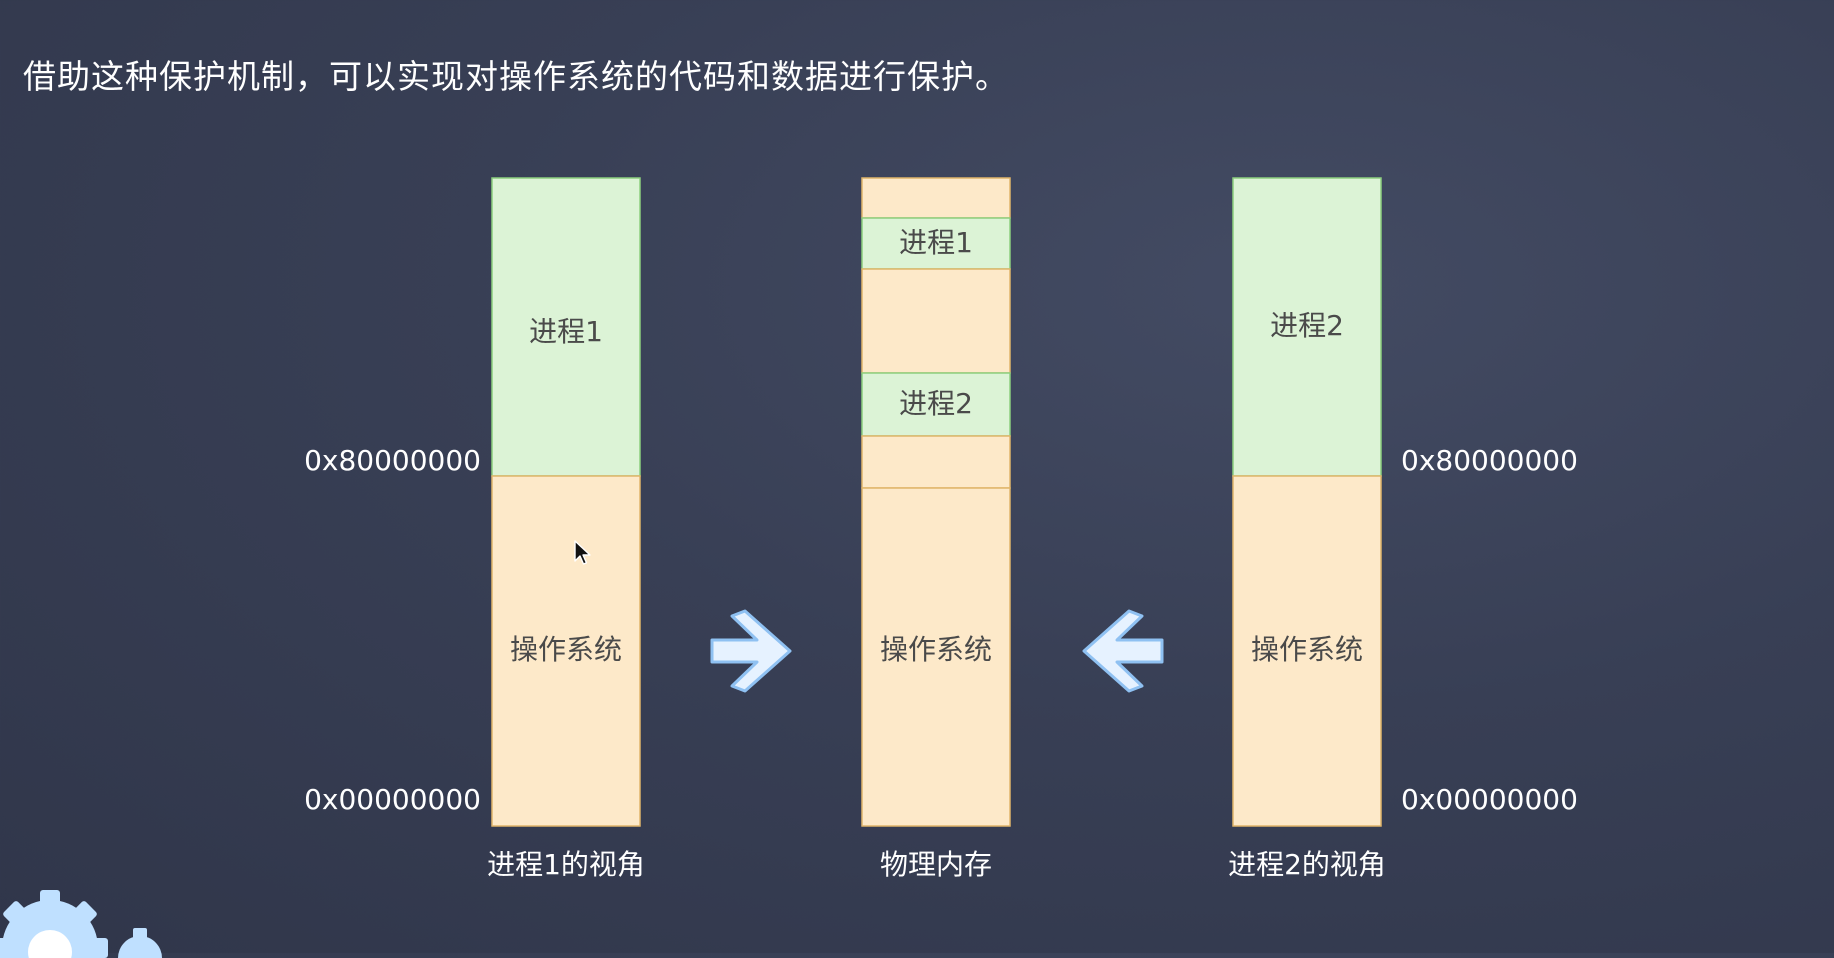 This screenshot has width=1834, height=958. What do you see at coordinates (1307, 864) in the screenshot?
I see `process2-view-caption: 进程2的视角` at bounding box center [1307, 864].